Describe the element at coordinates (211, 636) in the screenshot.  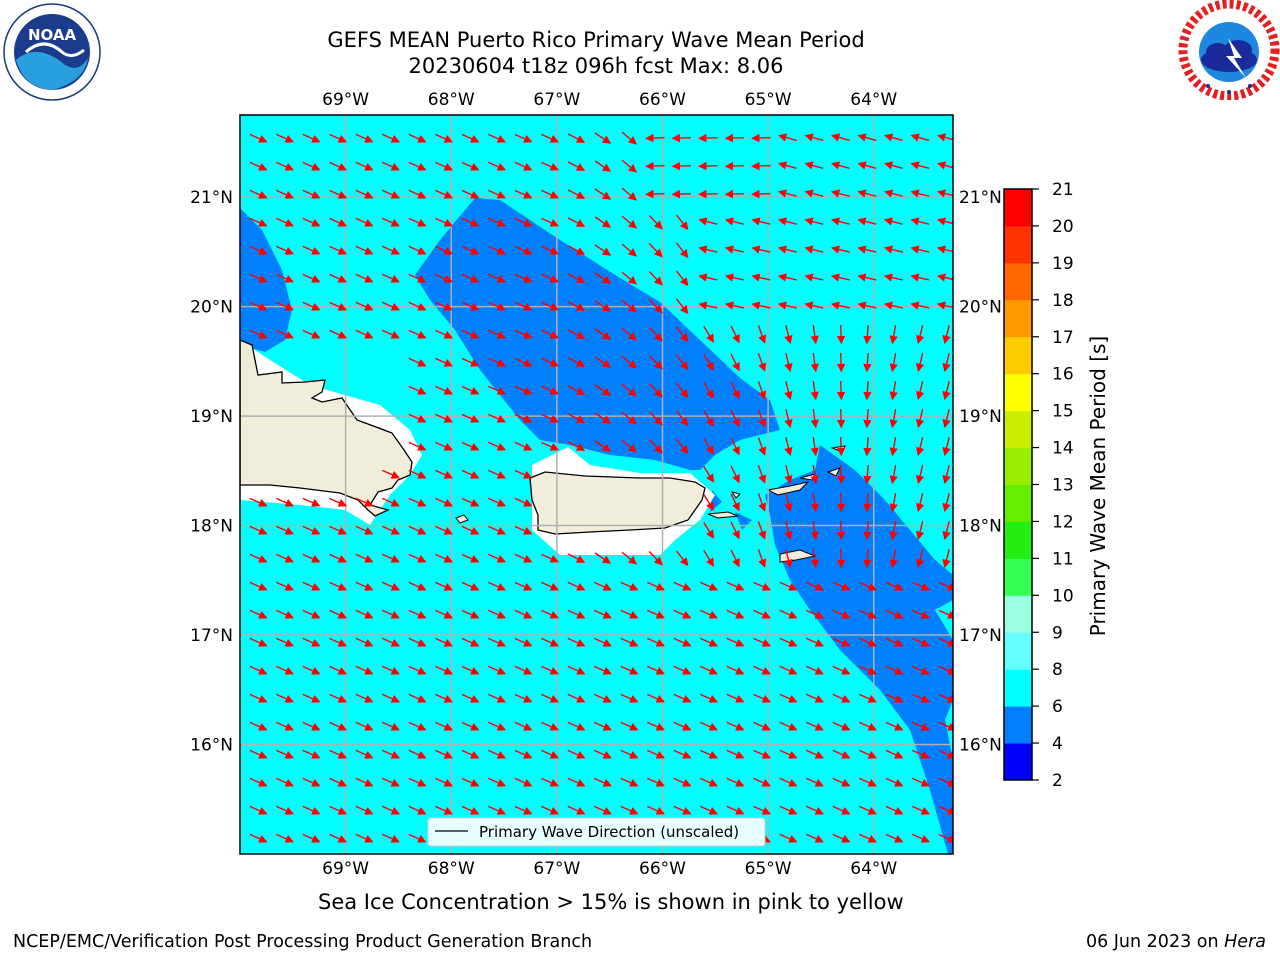
I see `lat-tick-label-left: 17°N` at that location.